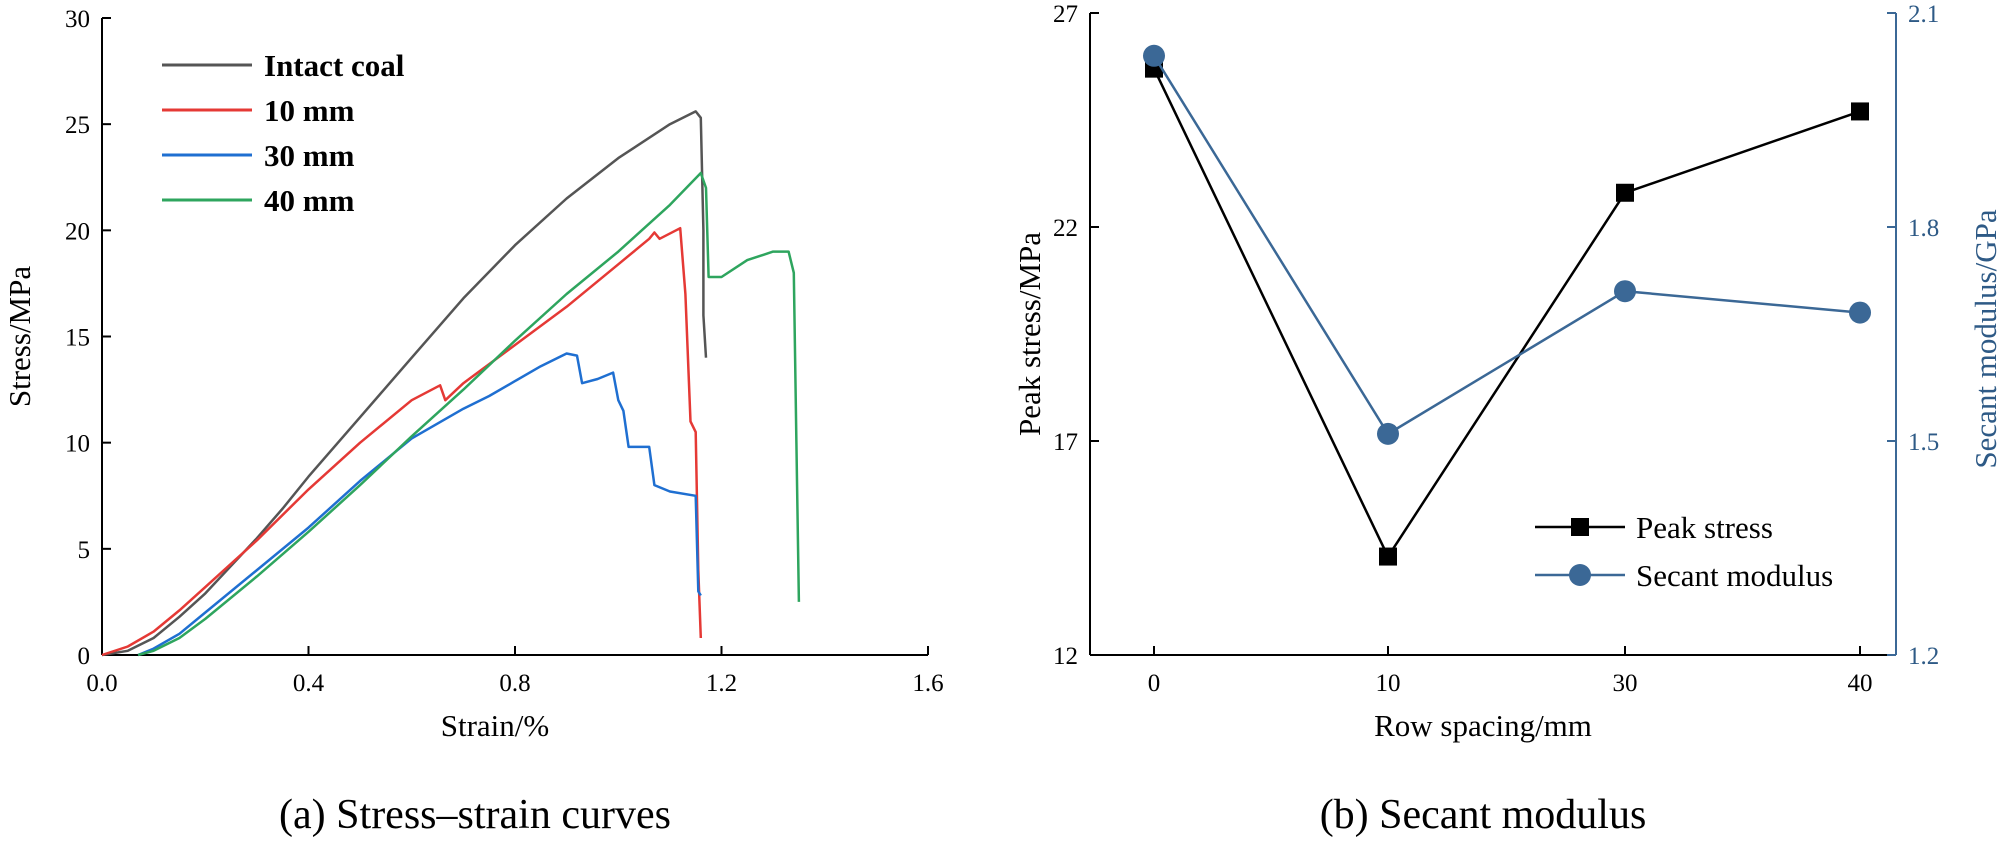 This screenshot has height=844, width=2008. What do you see at coordinates (309, 200) in the screenshot?
I see `a-legend-label-4: 40 mm` at bounding box center [309, 200].